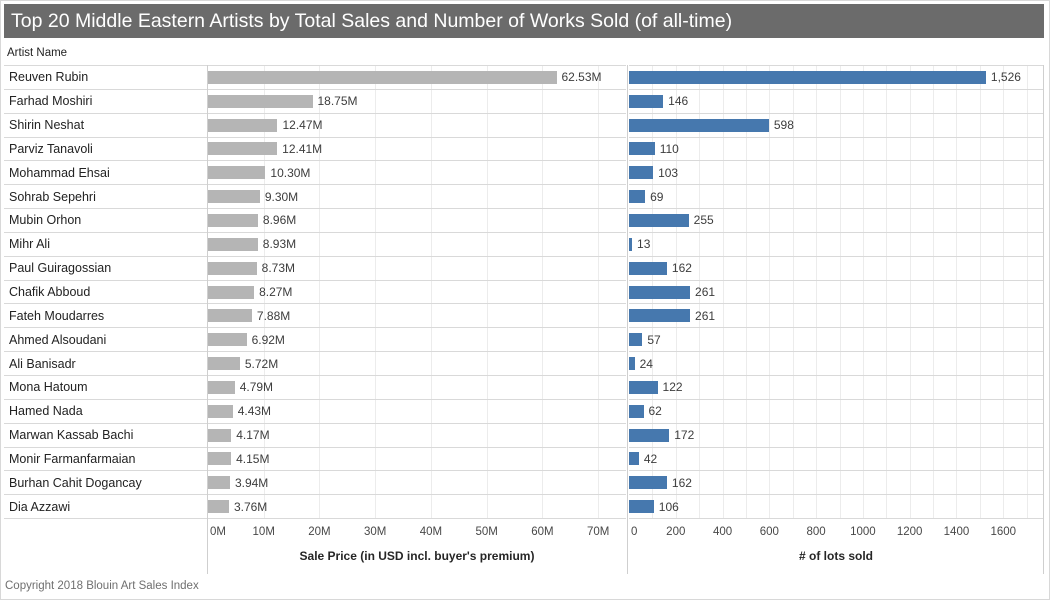 The height and width of the screenshot is (600, 1050). Describe the element at coordinates (106, 316) in the screenshot. I see `artist-name: Fateh Moudarres` at that location.